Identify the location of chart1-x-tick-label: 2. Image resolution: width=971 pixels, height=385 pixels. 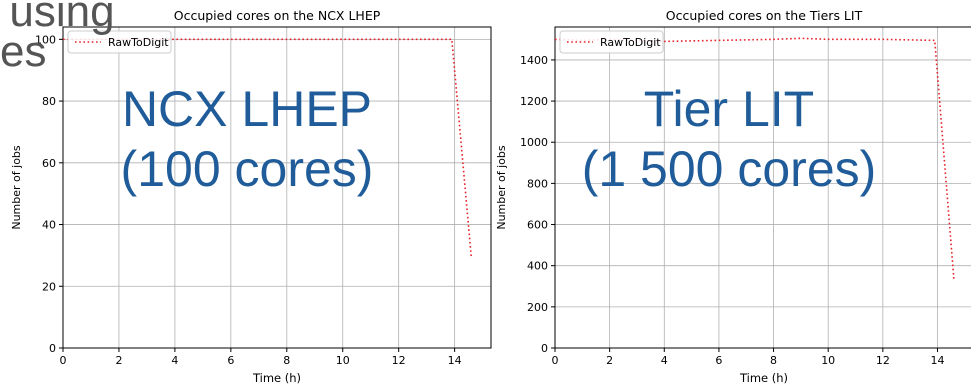
(609, 360).